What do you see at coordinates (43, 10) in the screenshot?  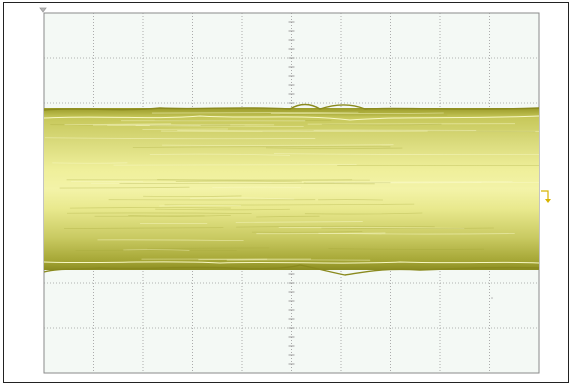 I see `triangle-down-icon` at bounding box center [43, 10].